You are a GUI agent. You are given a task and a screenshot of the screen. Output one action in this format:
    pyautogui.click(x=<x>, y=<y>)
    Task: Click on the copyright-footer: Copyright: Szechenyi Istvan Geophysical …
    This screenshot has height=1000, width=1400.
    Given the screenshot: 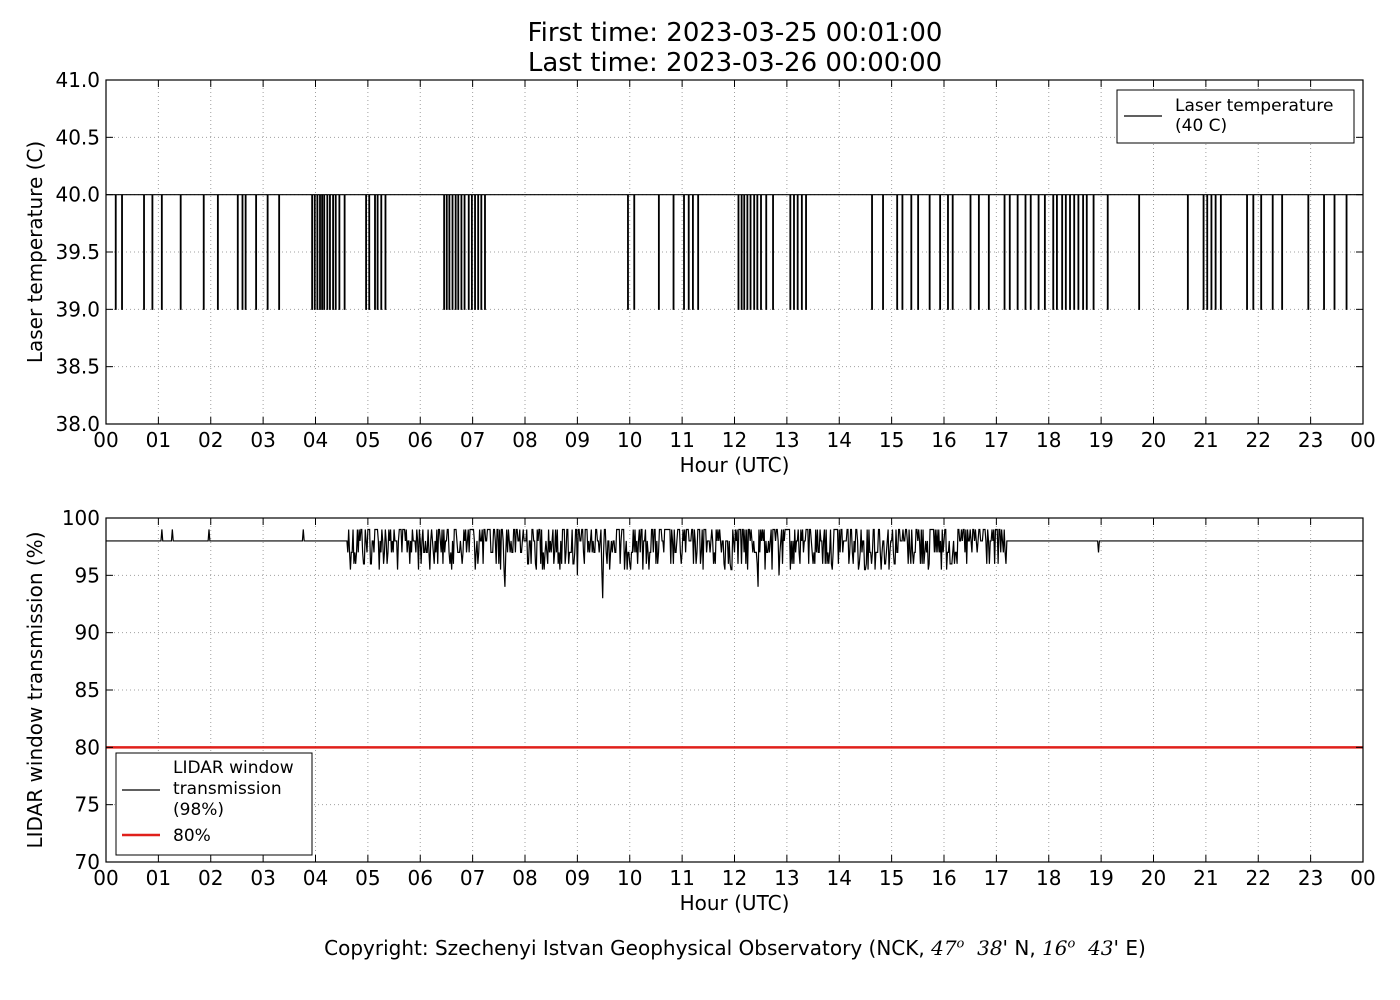 What is the action you would take?
    pyautogui.click(x=735, y=948)
    